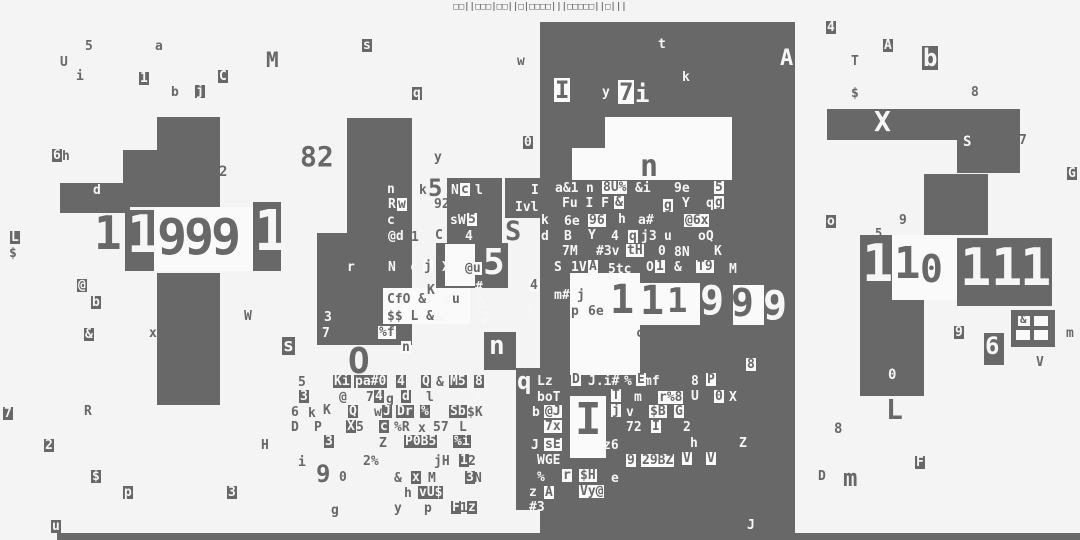 The height and width of the screenshot is (540, 1080). What do you see at coordinates (553, 411) in the screenshot?
I see `glyph: @J` at bounding box center [553, 411].